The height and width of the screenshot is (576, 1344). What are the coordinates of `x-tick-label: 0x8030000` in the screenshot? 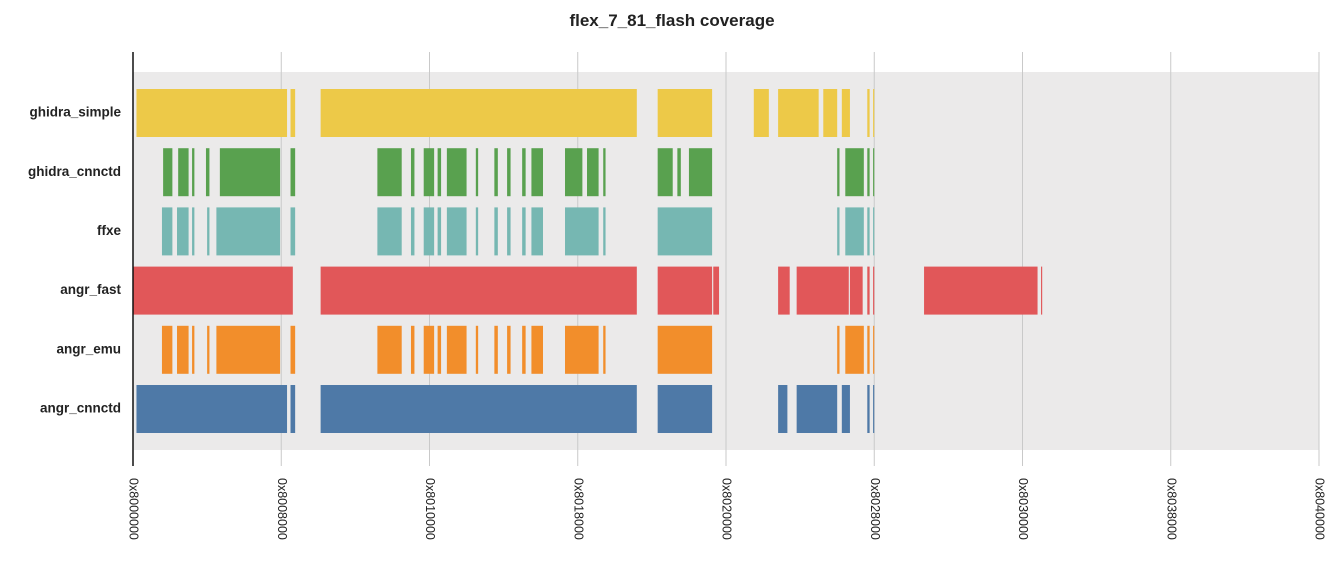 It's located at (1023, 509).